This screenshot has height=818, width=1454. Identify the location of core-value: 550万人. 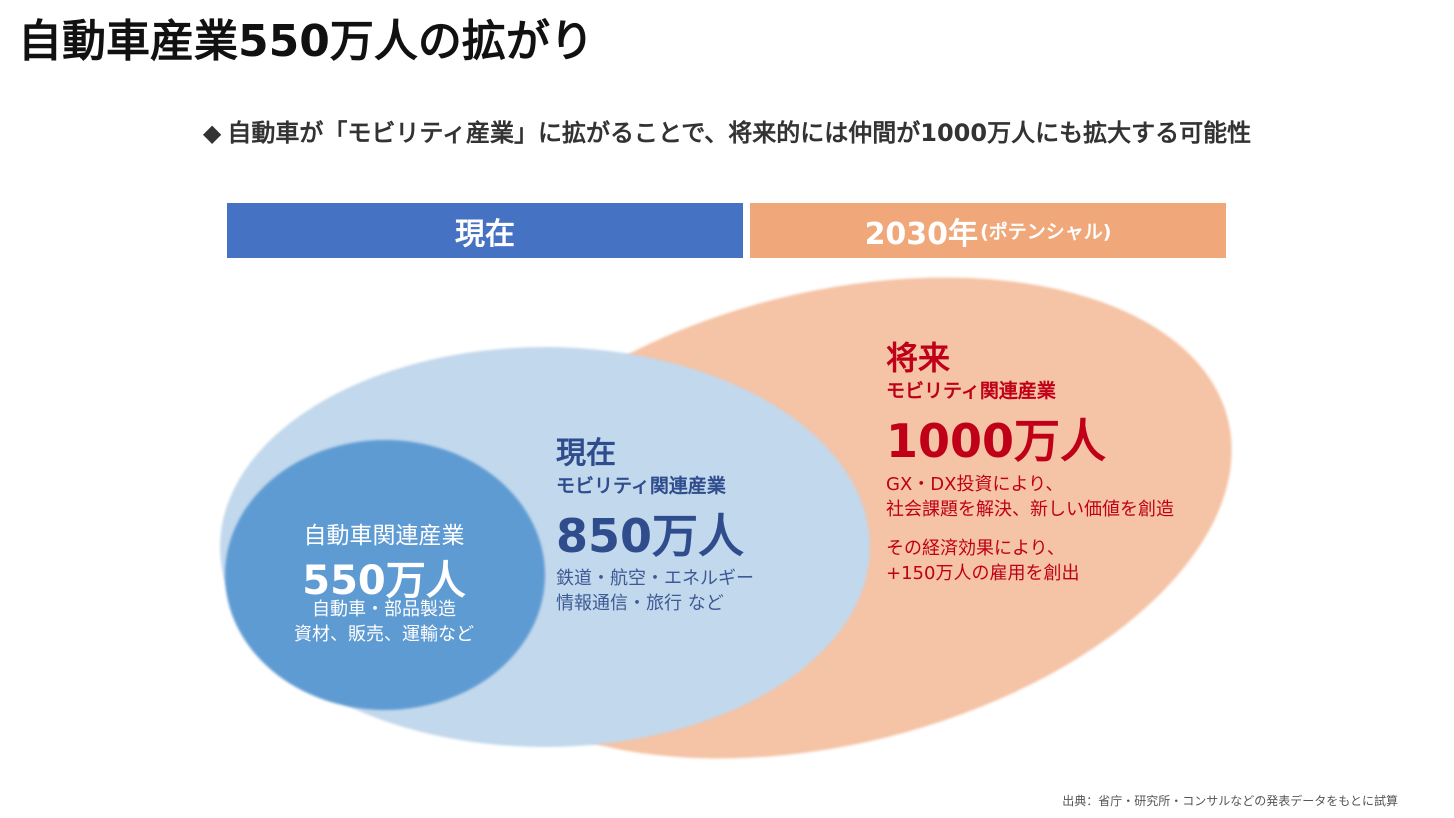
(384, 581).